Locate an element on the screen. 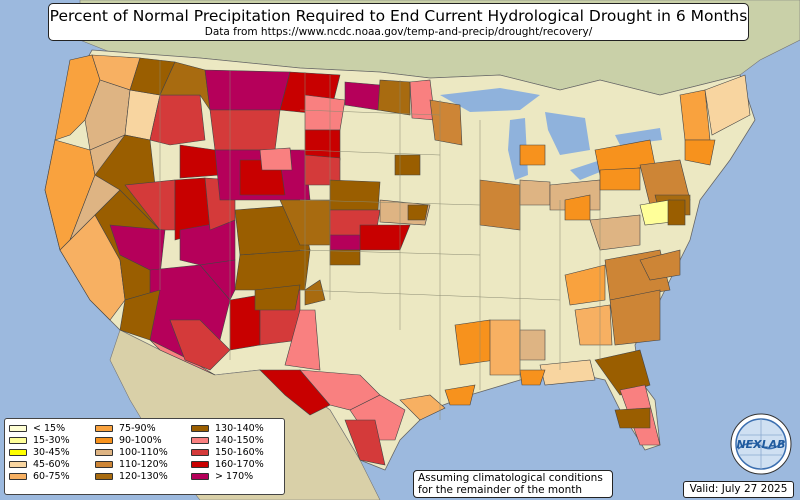 The width and height of the screenshot is (800, 500). legend-label: 30-45% is located at coordinates (51, 452).